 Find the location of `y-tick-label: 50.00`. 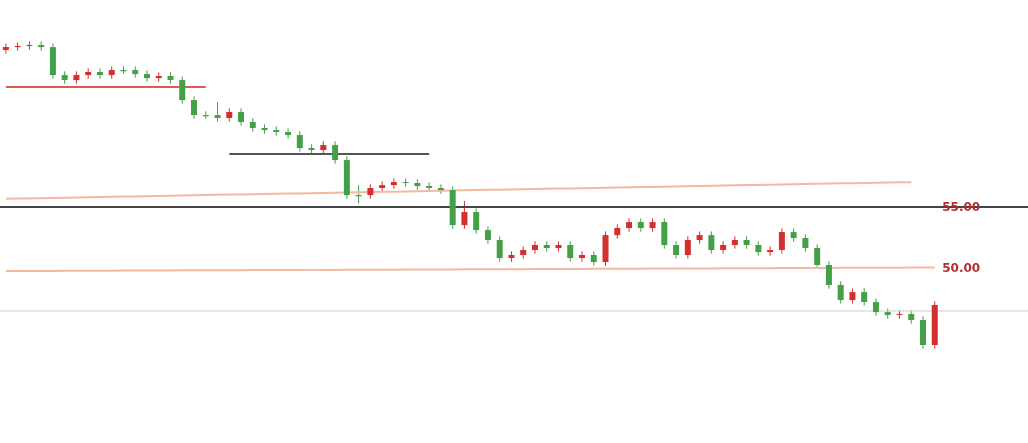

y-tick-label: 50.00 is located at coordinates (961, 268).